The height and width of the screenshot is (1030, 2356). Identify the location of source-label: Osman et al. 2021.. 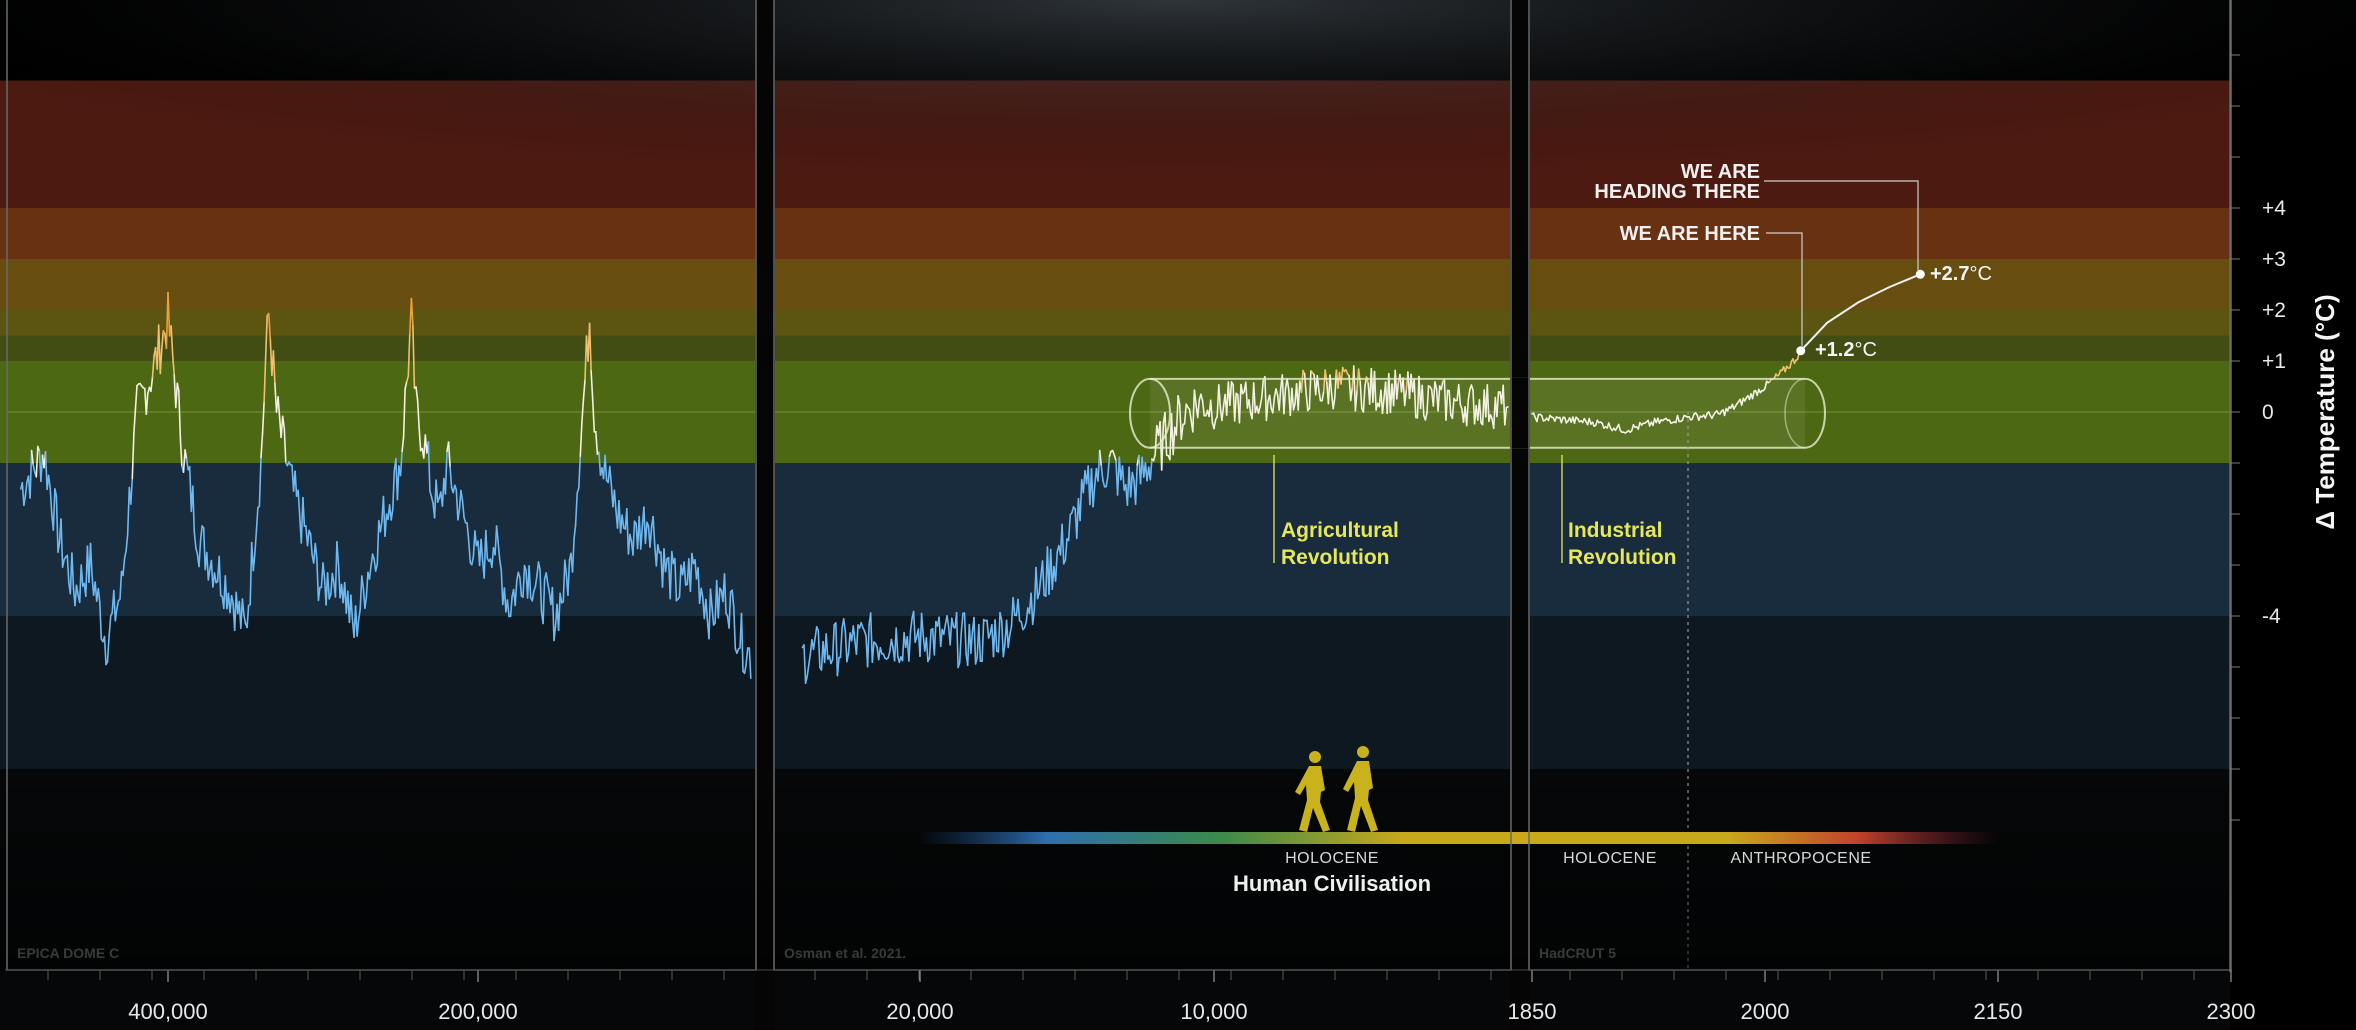
(845, 953).